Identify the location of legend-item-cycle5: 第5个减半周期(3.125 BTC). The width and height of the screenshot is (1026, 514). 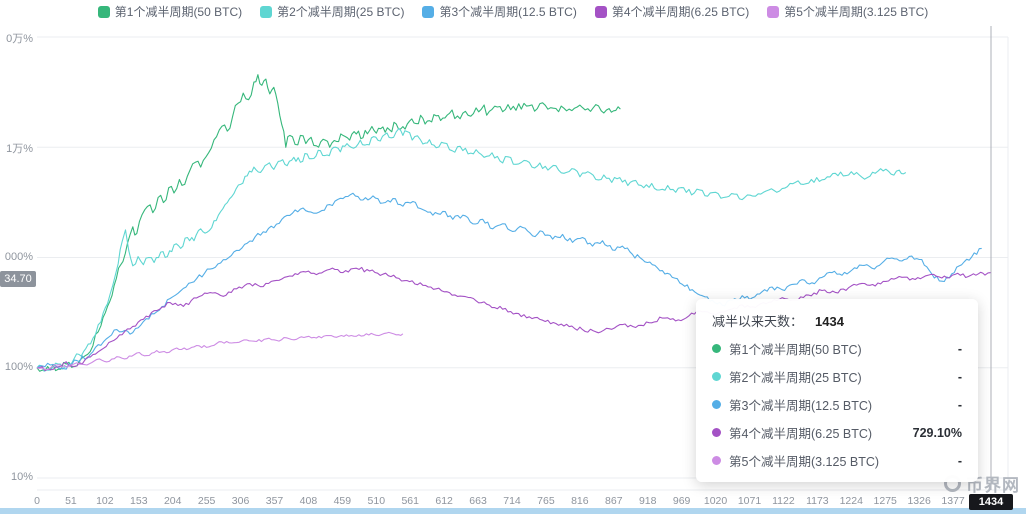
(847, 11).